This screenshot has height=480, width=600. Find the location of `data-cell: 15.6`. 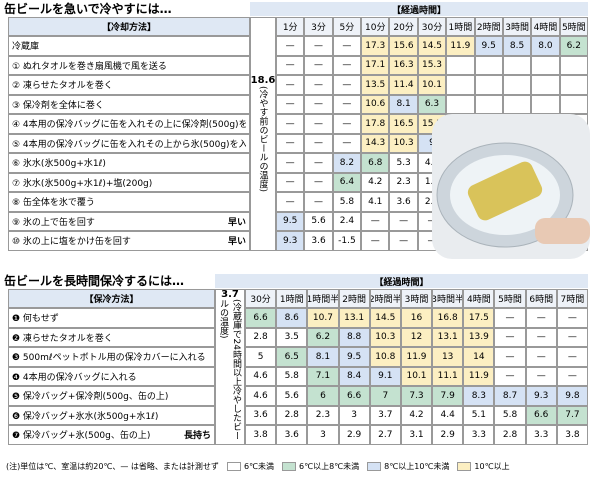

data-cell: 15.6 is located at coordinates (403, 46).